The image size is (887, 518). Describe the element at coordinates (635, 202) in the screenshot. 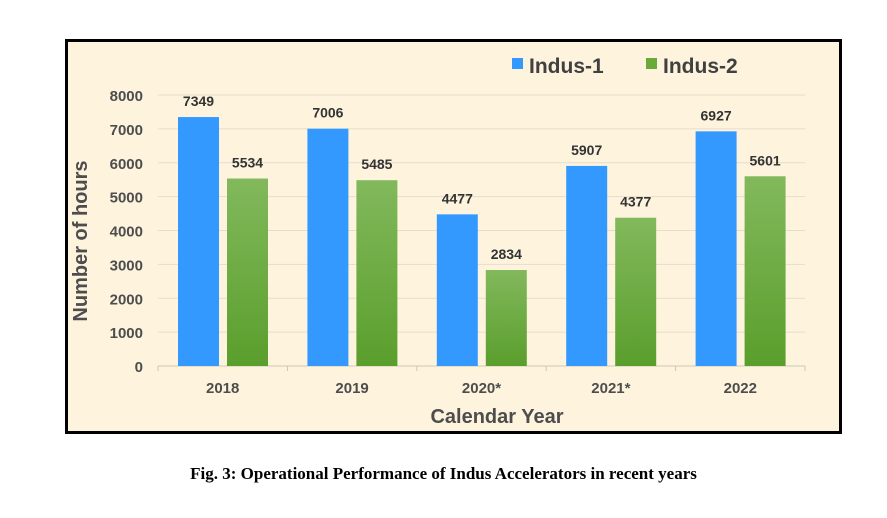

I see `data-label: 4377` at that location.